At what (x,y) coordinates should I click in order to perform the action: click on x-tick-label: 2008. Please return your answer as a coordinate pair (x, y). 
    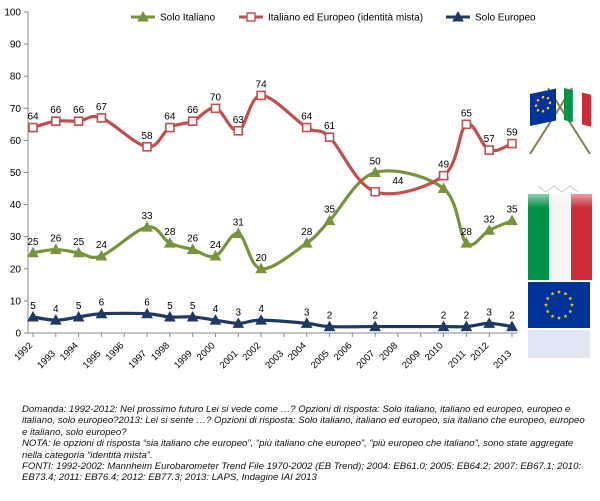
    Looking at the image, I should click on (388, 351).